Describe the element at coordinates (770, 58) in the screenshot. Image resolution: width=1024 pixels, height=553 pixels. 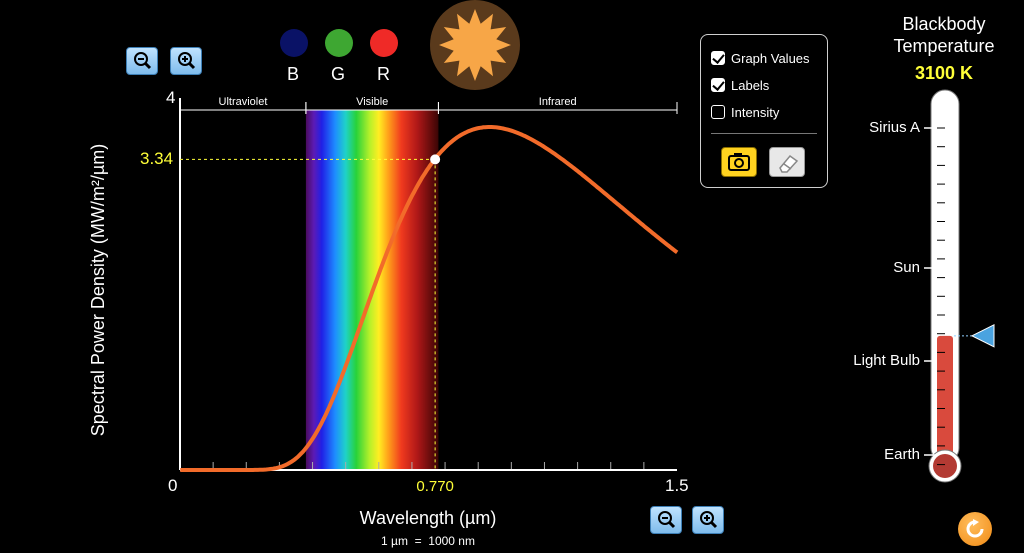
I see `graph-values-label: Graph Values` at that location.